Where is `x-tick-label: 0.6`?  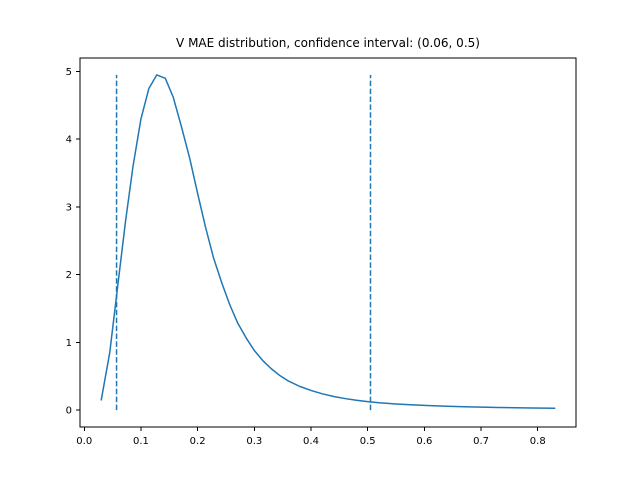 x-tick-label: 0.6 is located at coordinates (424, 441).